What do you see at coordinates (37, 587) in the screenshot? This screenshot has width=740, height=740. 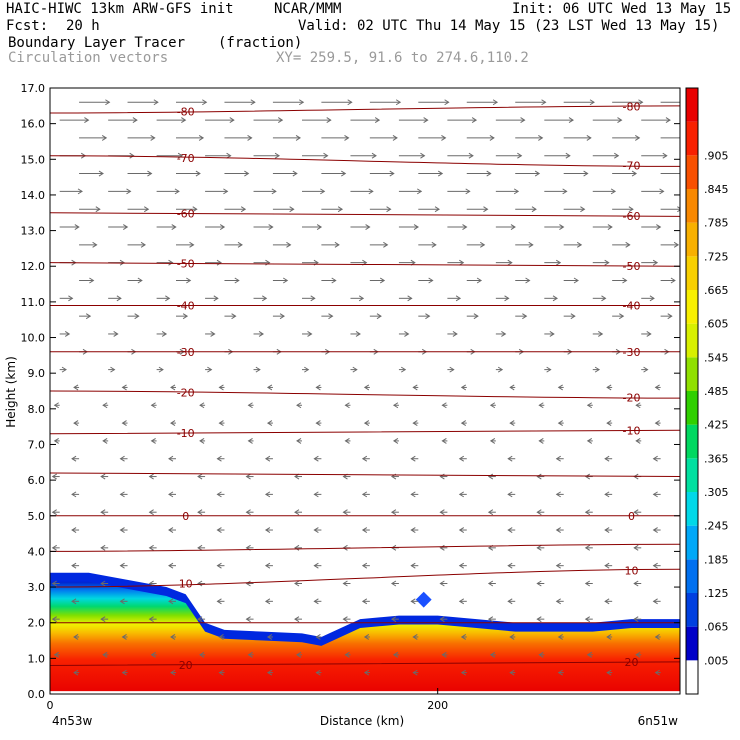 I see `y-tick-label: 3.0` at bounding box center [37, 587].